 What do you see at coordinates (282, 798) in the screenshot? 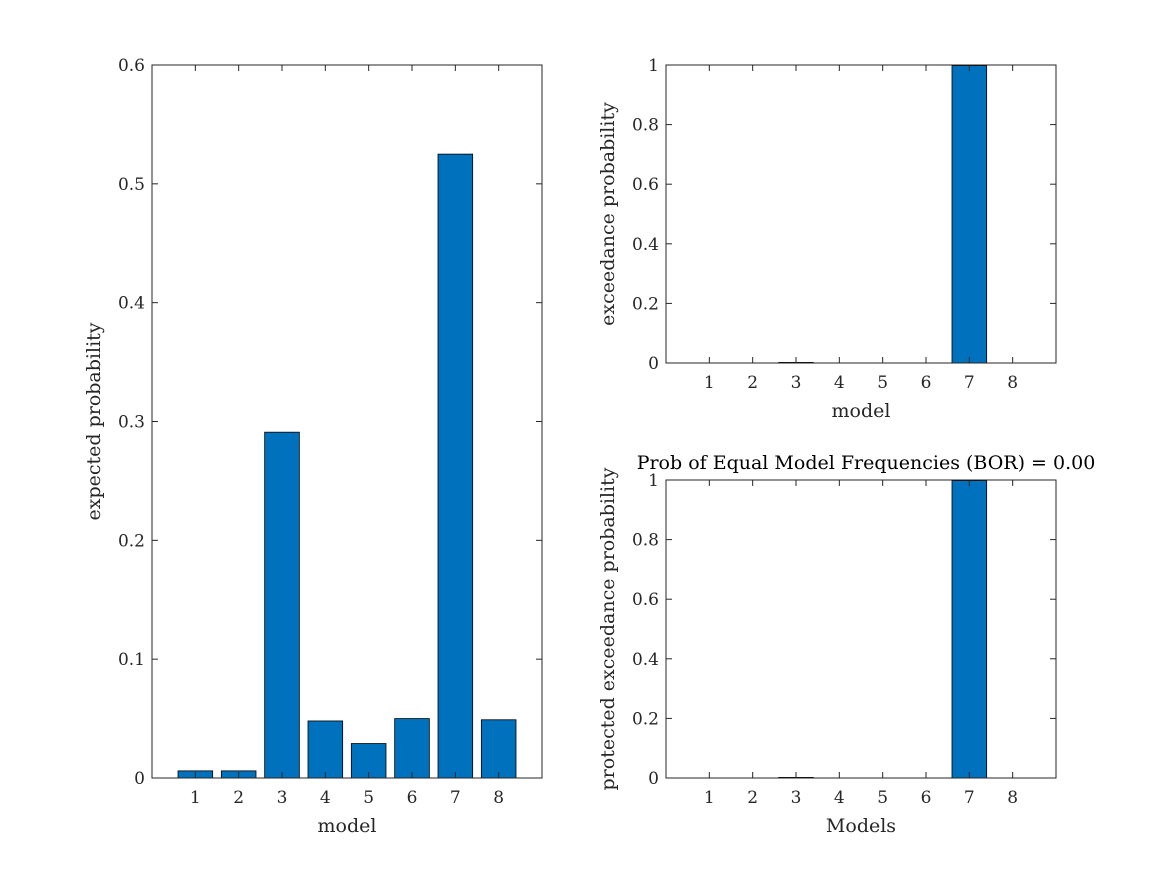
I see `expected-x-tick-label: 3` at bounding box center [282, 798].